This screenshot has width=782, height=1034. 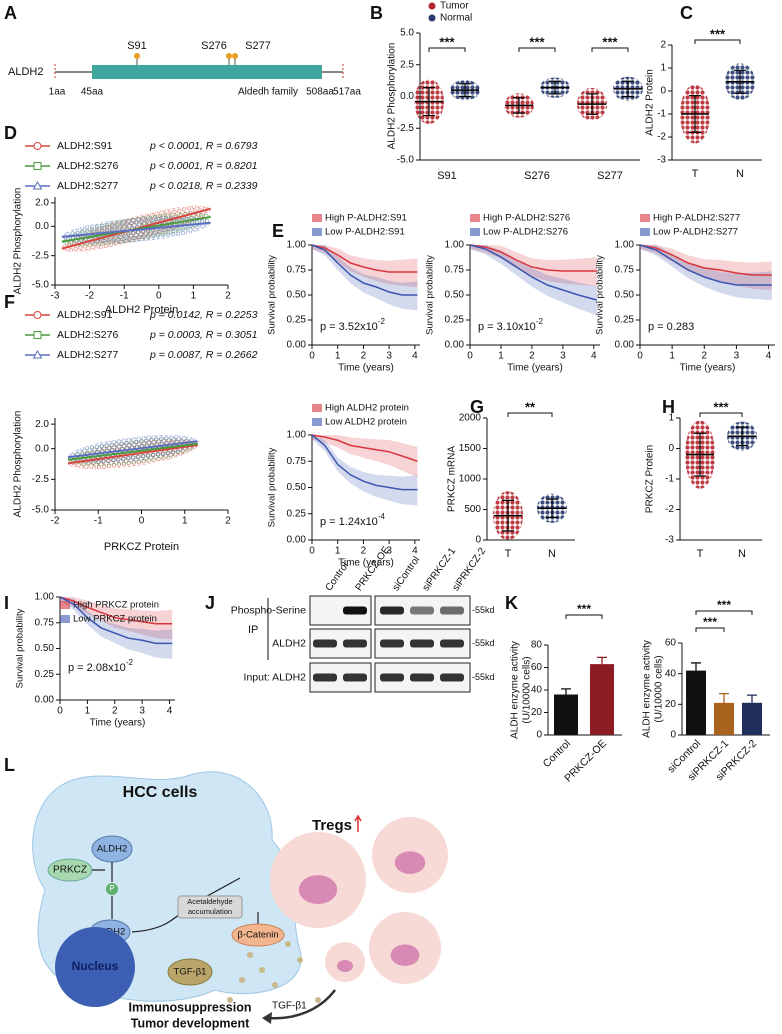 What do you see at coordinates (527, 689) in the screenshot?
I see `y-axis-label: (U/10000 cells)` at bounding box center [527, 689].